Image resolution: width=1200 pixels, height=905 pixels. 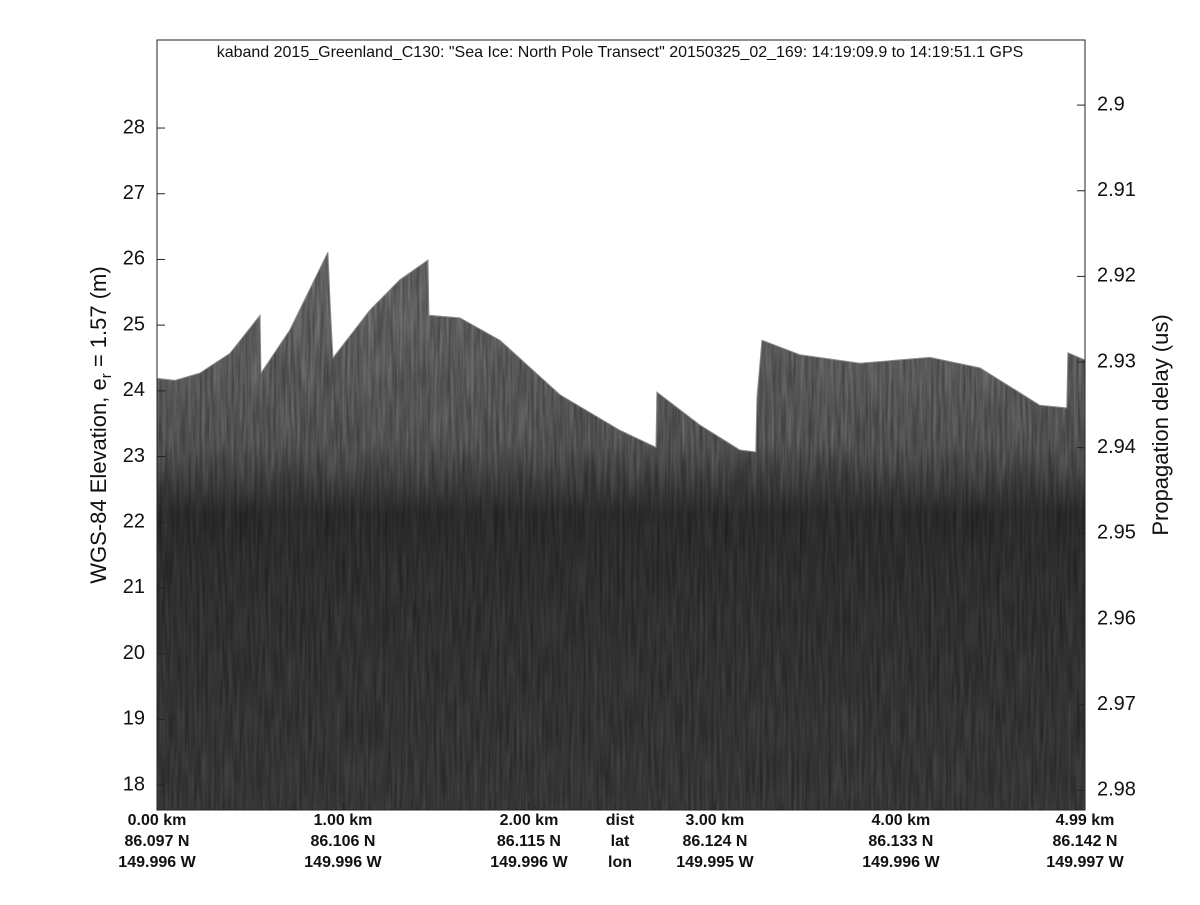 I want to click on y2-tick-label: 2.97, so click(x=1116, y=704).